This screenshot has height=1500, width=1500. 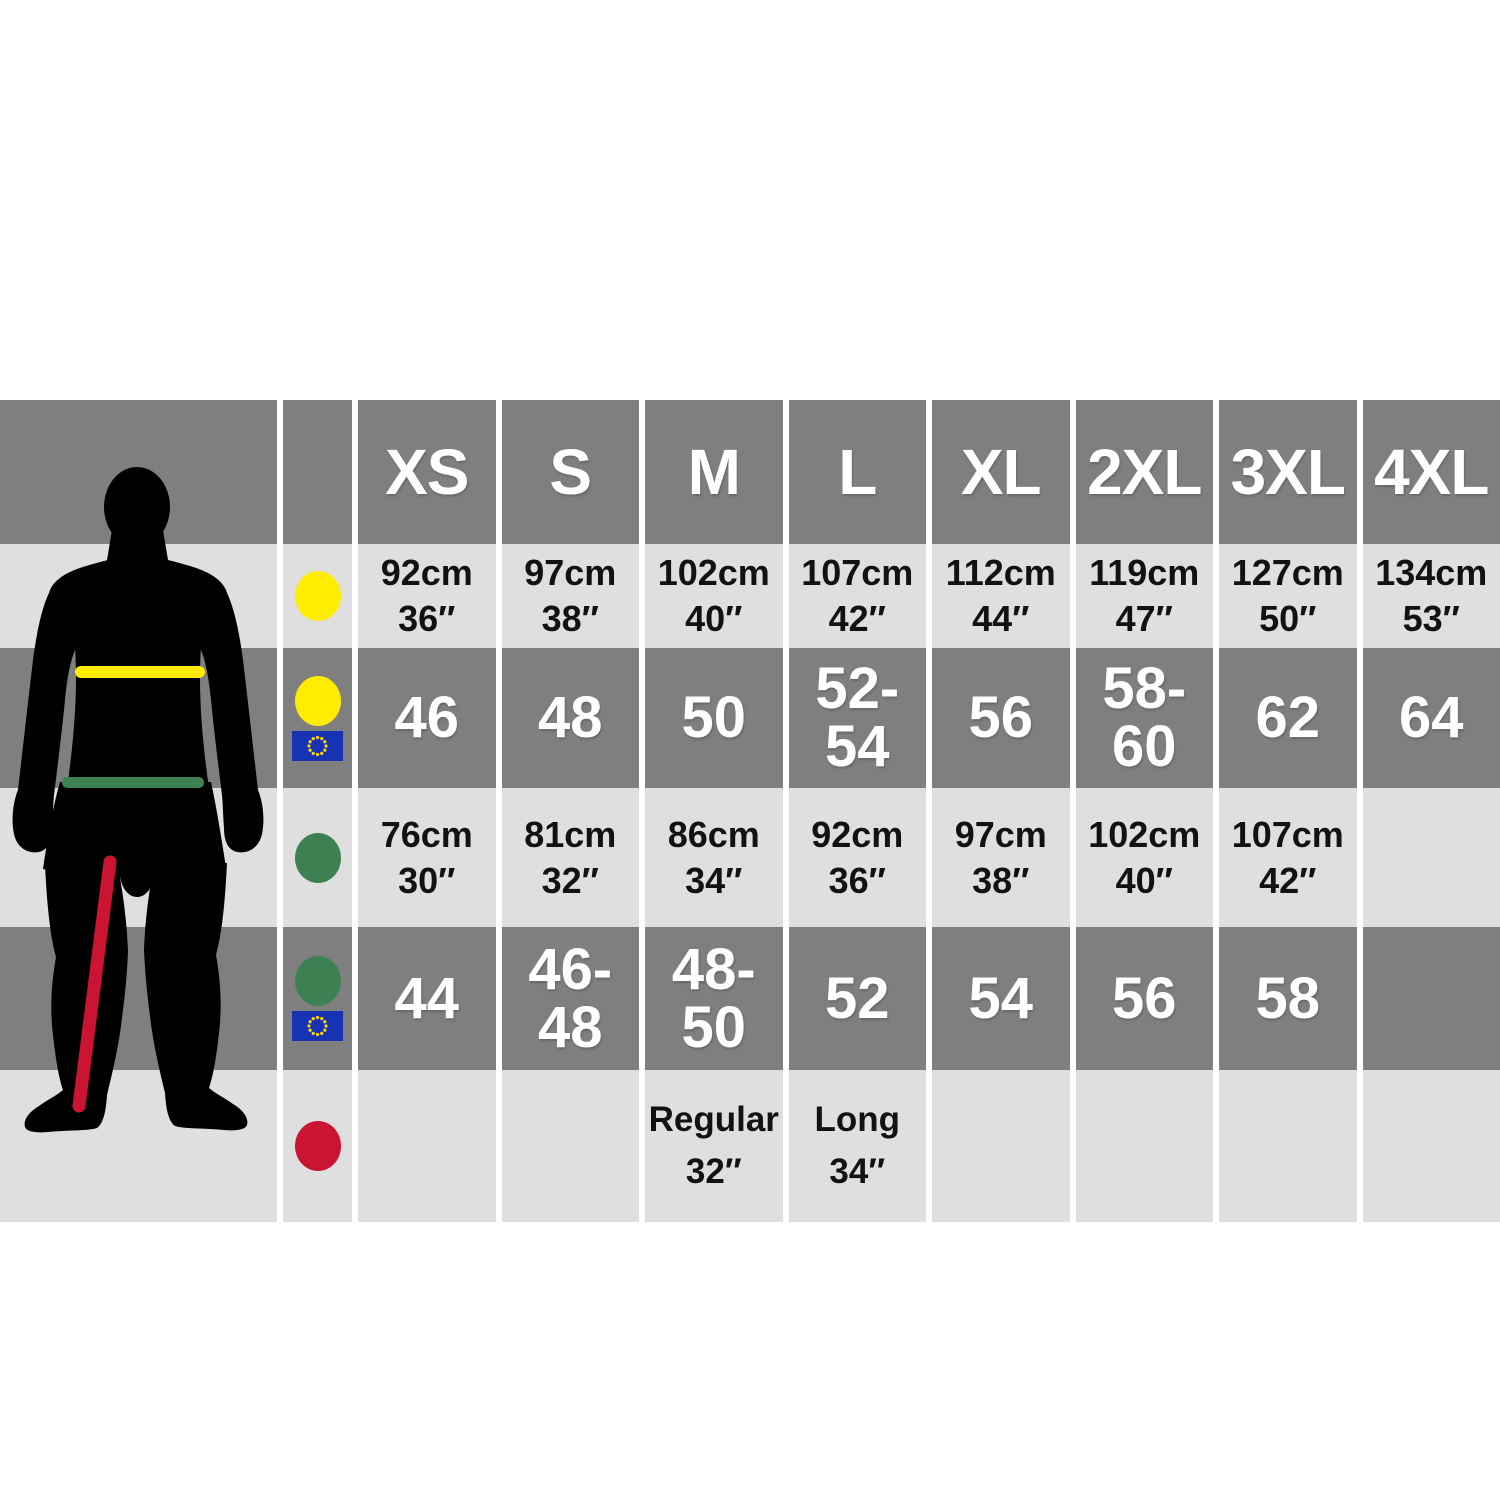 I want to click on chest-cell: 107cm 42″, so click(x=857, y=596).